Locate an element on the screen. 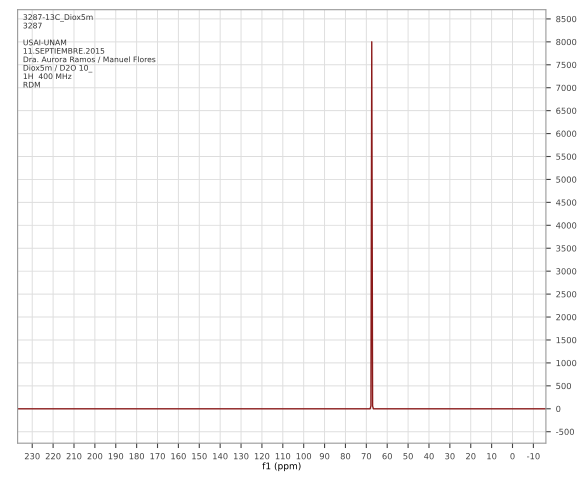  x-tick-label: 130 is located at coordinates (241, 456).